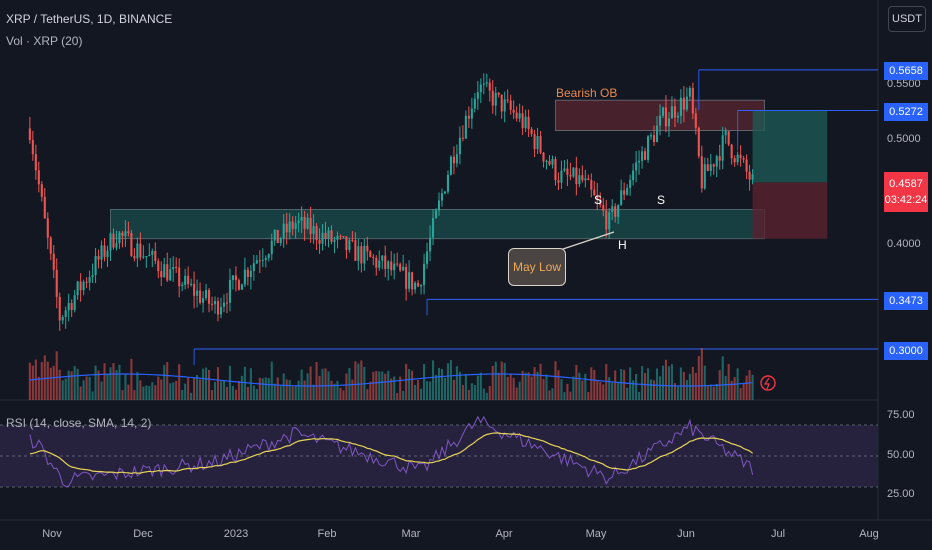  What do you see at coordinates (904, 244) in the screenshot?
I see `price-tick-0400: 0.4000` at bounding box center [904, 244].